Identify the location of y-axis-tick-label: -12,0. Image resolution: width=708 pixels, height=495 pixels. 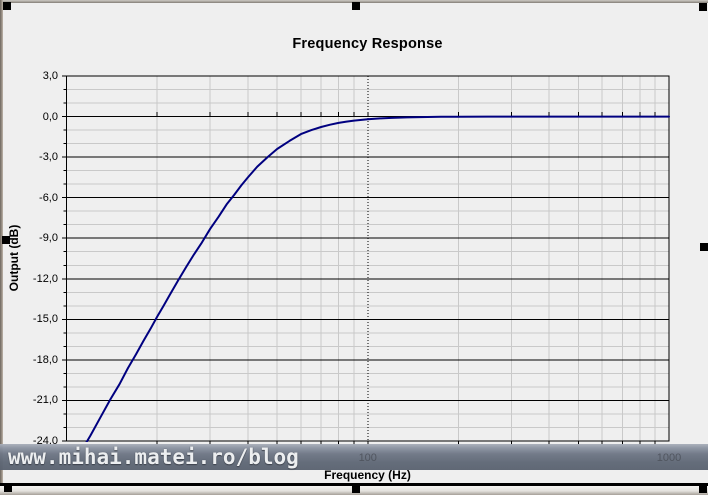
(45, 278).